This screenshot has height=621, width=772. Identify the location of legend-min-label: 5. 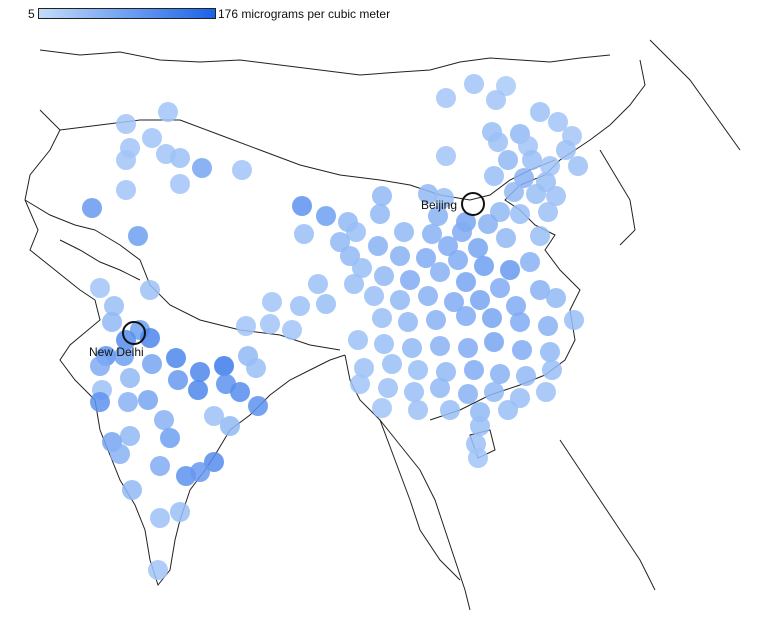
(31, 14).